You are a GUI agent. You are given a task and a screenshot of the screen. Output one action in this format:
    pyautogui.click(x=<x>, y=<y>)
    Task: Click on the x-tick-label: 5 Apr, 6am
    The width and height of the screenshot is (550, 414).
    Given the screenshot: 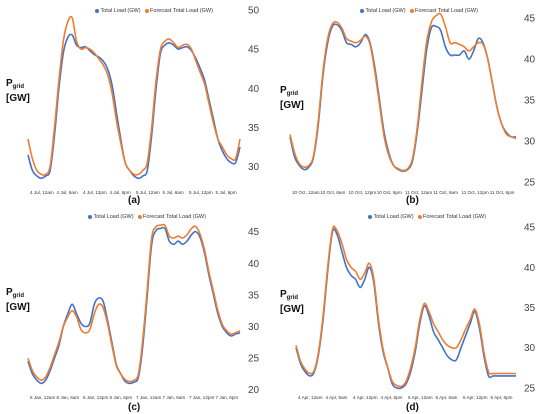 What is the action you would take?
    pyautogui.click(x=447, y=397)
    